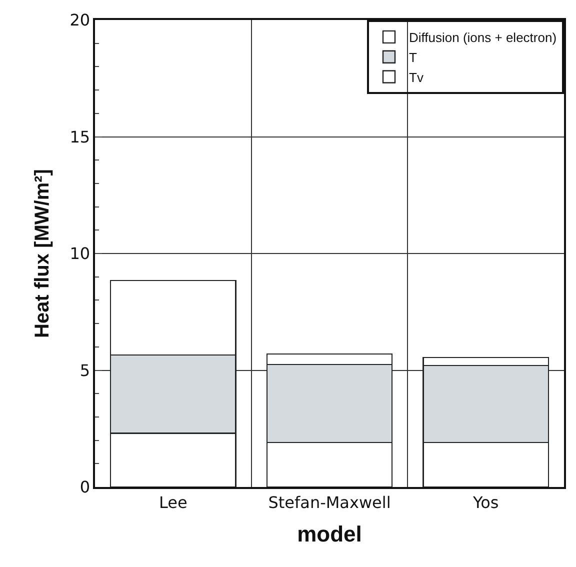 This screenshot has width=576, height=567. What do you see at coordinates (173, 502) in the screenshot?
I see `x-tick-label: Lee` at bounding box center [173, 502].